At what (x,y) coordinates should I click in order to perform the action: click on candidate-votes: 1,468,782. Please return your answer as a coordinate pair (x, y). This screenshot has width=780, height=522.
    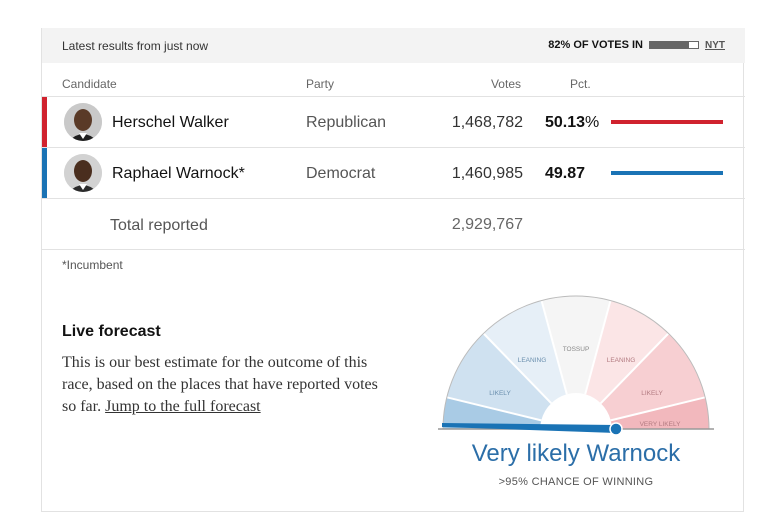
    Looking at the image, I should click on (487, 122).